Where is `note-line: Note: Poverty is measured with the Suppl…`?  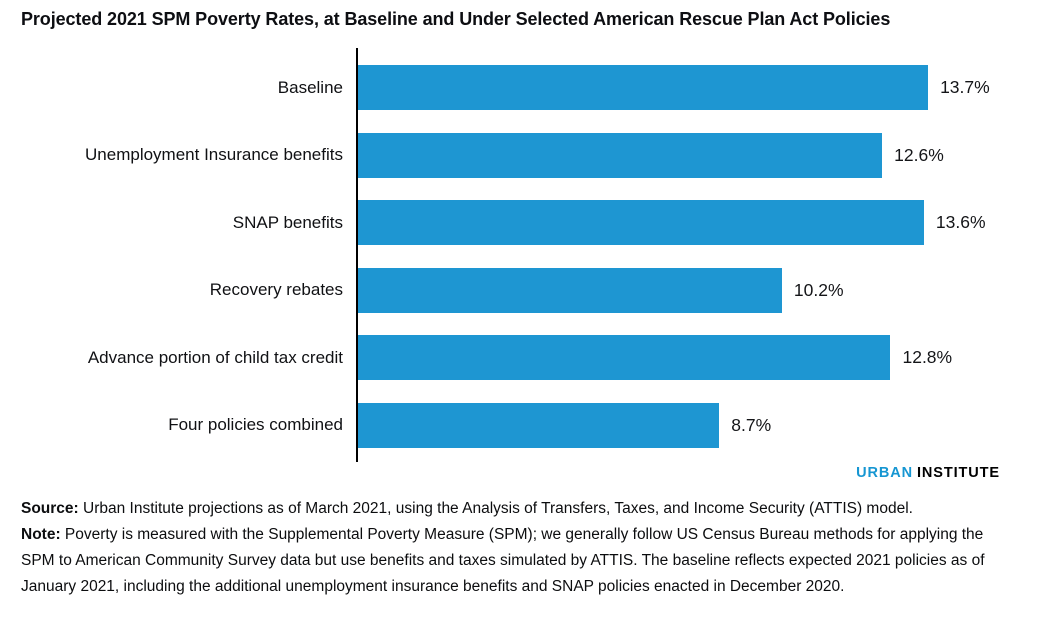
note-line: Note: Poverty is measured with the Suppl… is located at coordinates (517, 561).